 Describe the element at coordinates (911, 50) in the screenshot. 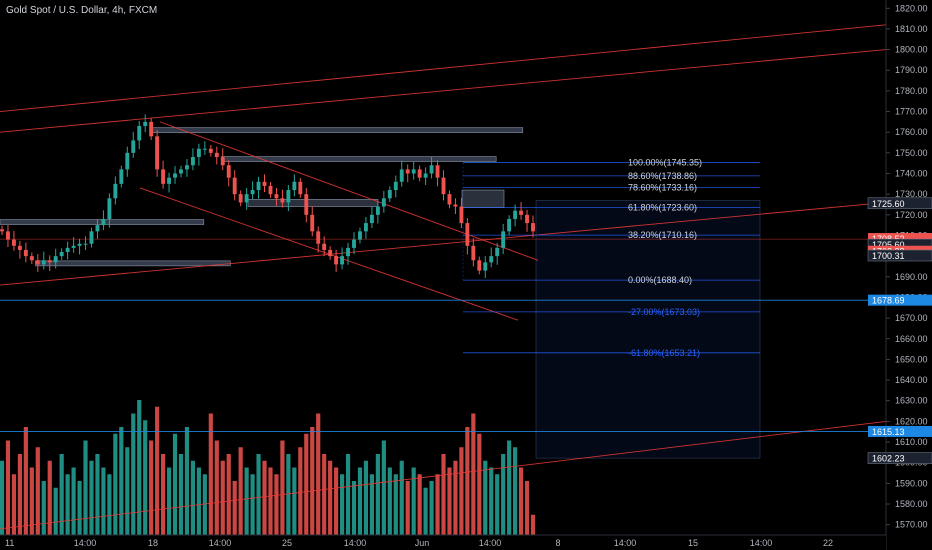

I see `price-tick-label: 1800.00` at that location.